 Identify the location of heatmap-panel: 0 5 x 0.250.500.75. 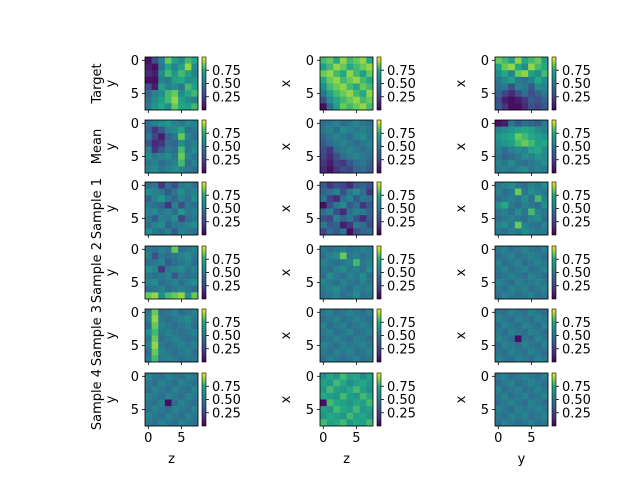
(522, 83).